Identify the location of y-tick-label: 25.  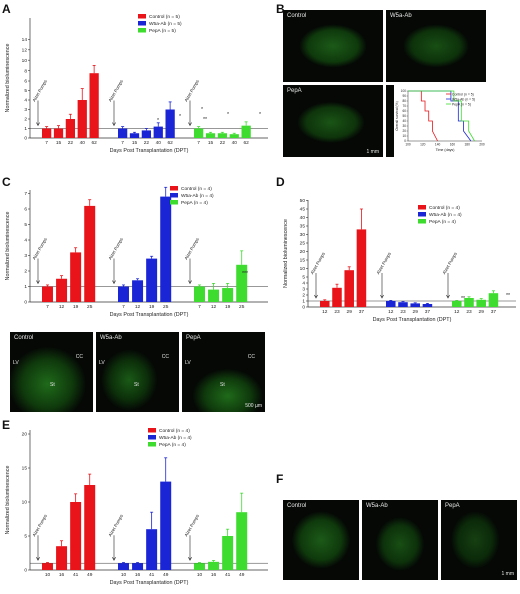
(303, 244).